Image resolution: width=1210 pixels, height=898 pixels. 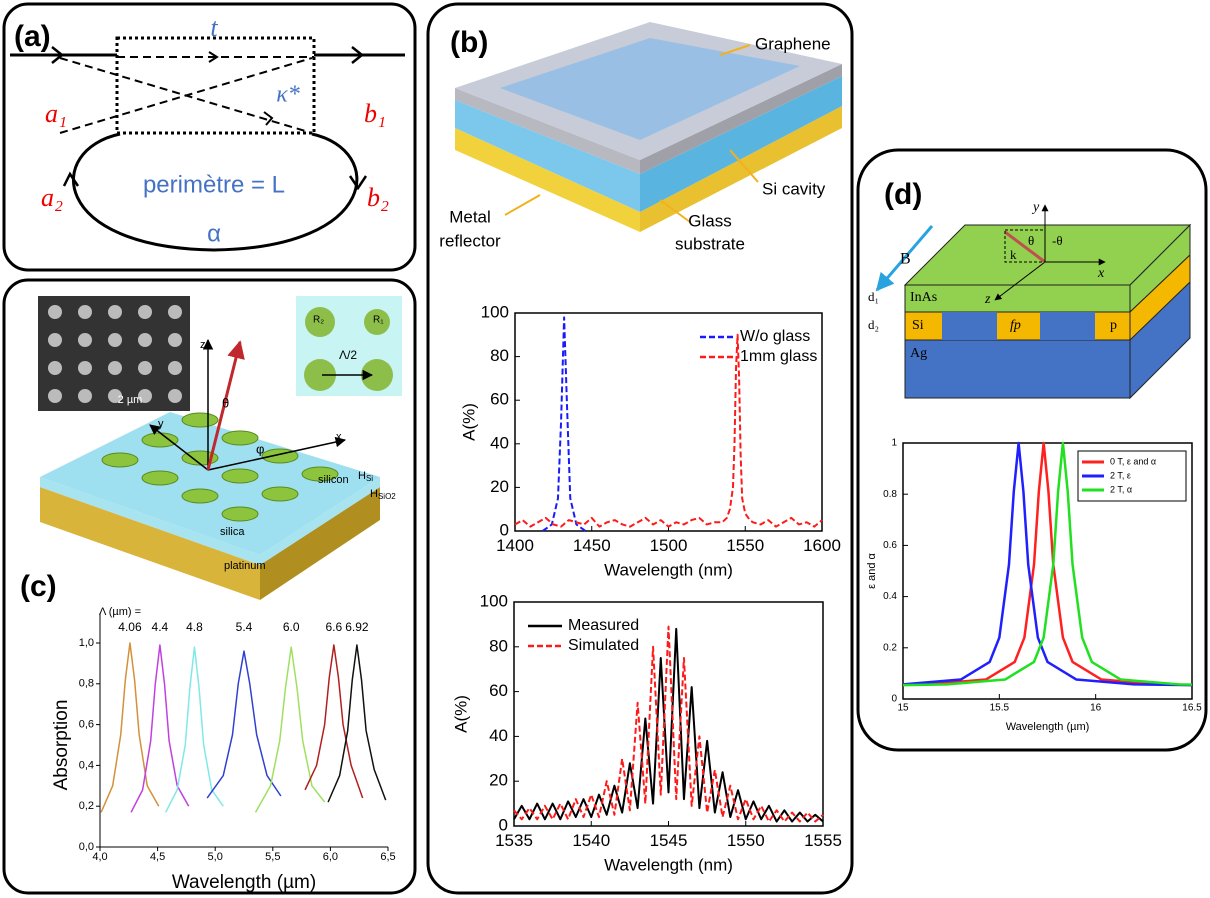 I want to click on label: b₂, so click(x=378, y=197).